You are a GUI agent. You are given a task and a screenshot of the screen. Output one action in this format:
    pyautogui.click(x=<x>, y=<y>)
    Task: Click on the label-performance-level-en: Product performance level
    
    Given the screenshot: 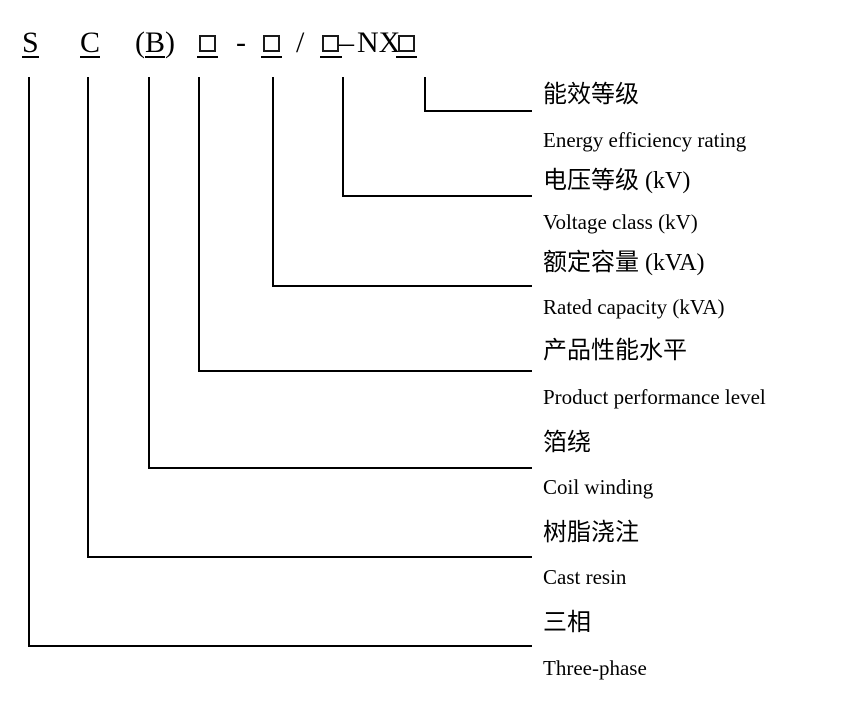 What is the action you would take?
    pyautogui.click(x=654, y=397)
    